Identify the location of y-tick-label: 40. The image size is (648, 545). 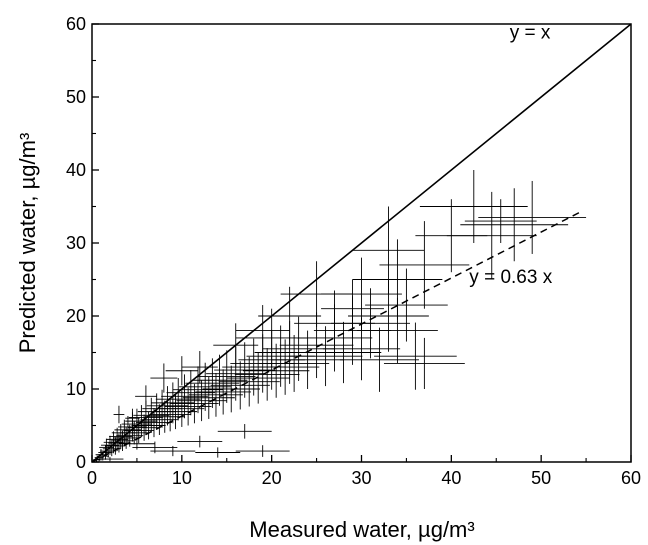
(76, 170).